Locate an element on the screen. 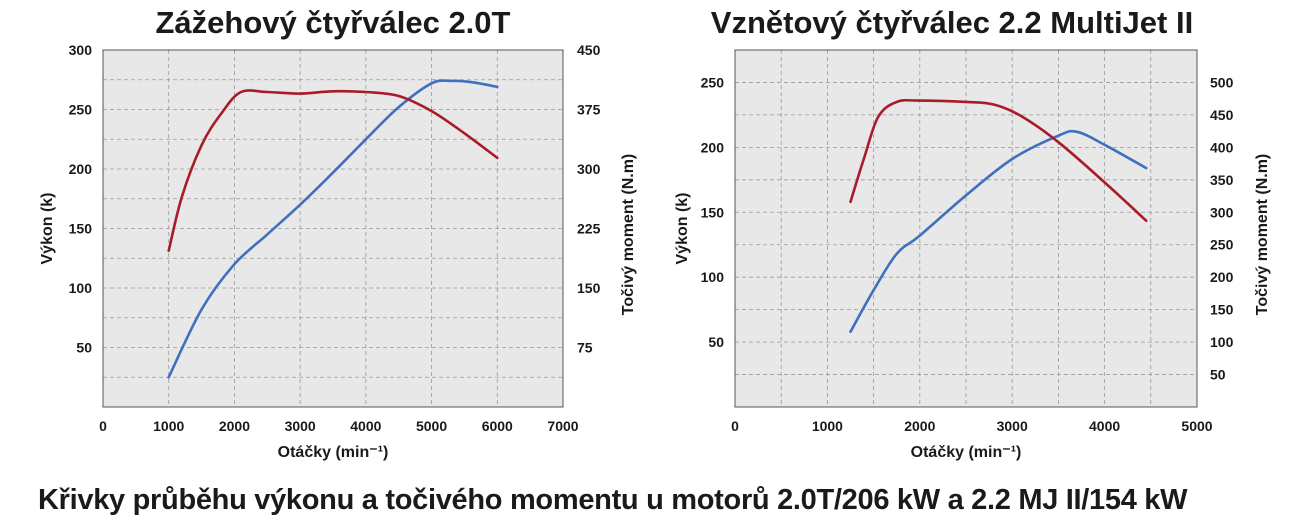 The image size is (1291, 528). y2-tick-label: 225 is located at coordinates (589, 229).